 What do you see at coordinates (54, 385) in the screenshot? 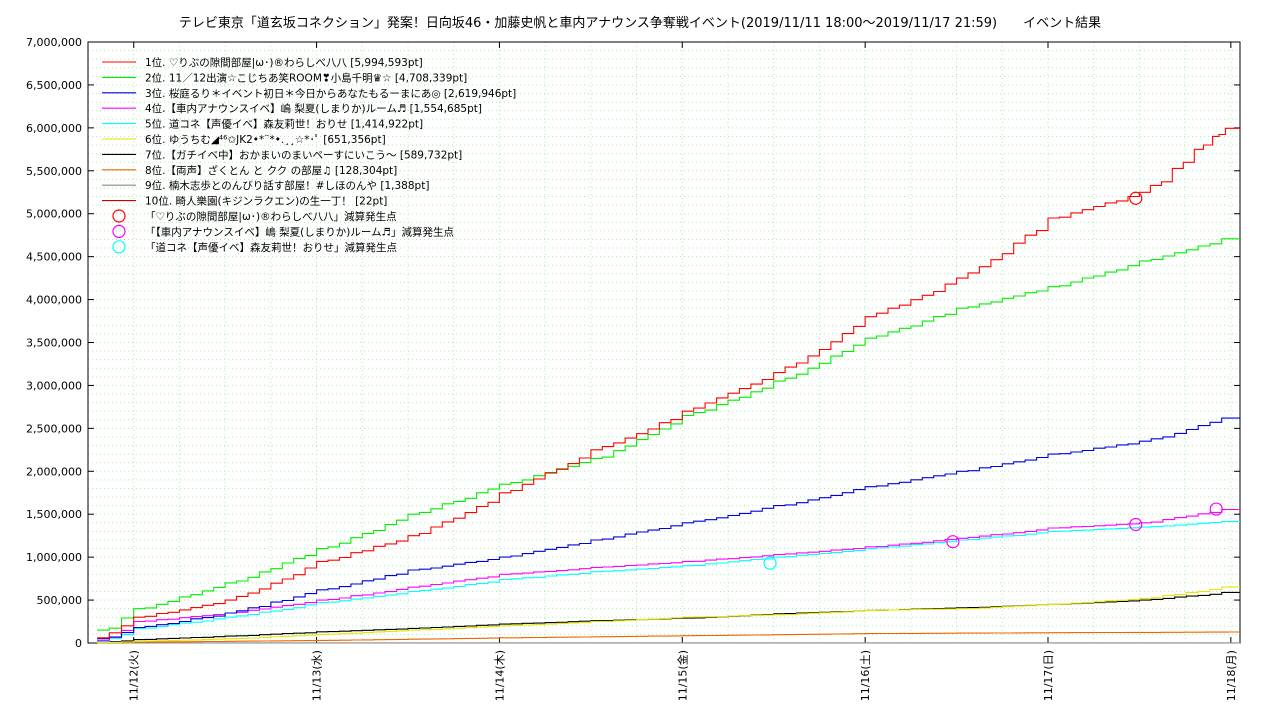
I see `y-tick-label: 3,000,000` at bounding box center [54, 385].